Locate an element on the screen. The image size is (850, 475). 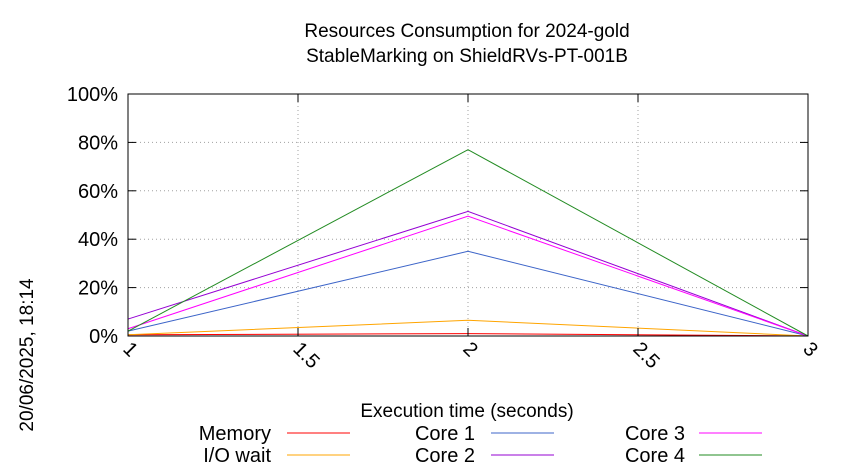
legend-label-core-2: Core 2 is located at coordinates (445, 456).